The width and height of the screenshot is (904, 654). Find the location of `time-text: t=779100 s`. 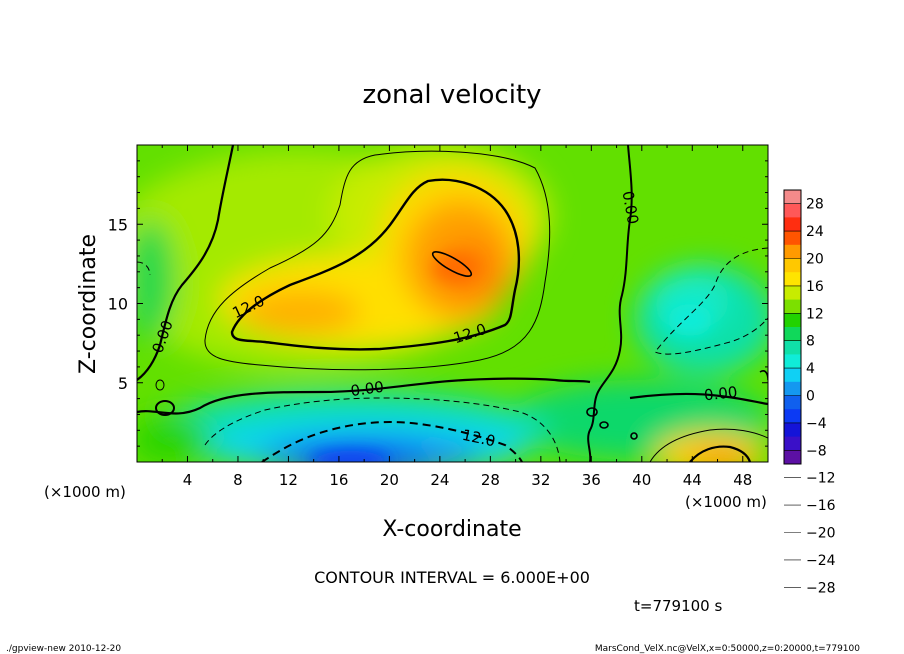

time-text: t=779100 s is located at coordinates (678, 606).